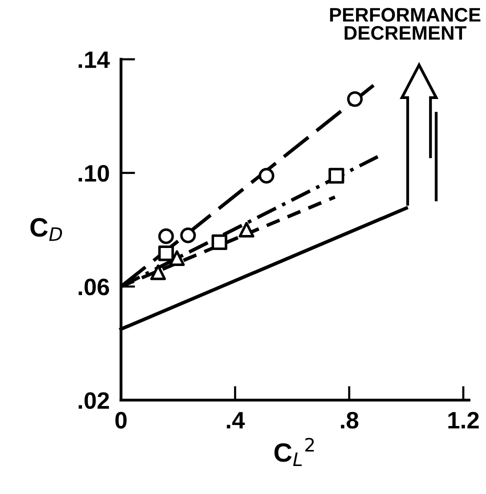 This screenshot has width=486, height=494. Describe the element at coordinates (294, 452) in the screenshot. I see `x-axis-title: C$_{L}$$^{2}$` at that location.